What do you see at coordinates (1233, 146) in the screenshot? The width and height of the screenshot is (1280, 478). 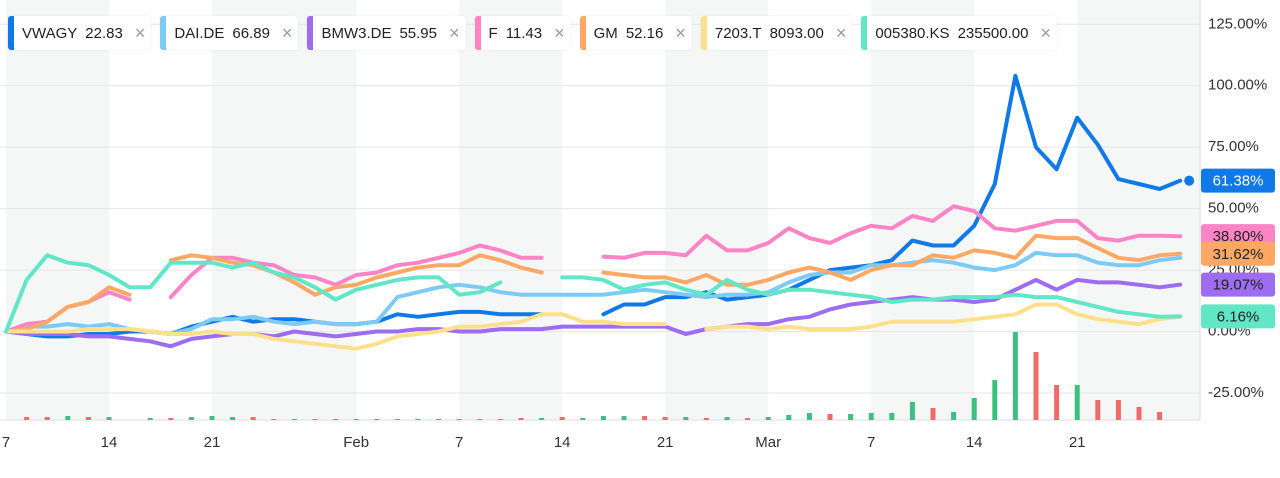 I see `y-tick-label: 75.00%` at bounding box center [1233, 146].